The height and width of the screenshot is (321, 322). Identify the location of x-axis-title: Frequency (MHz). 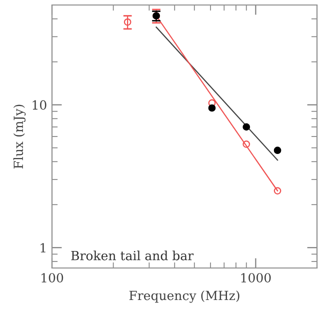
(184, 296).